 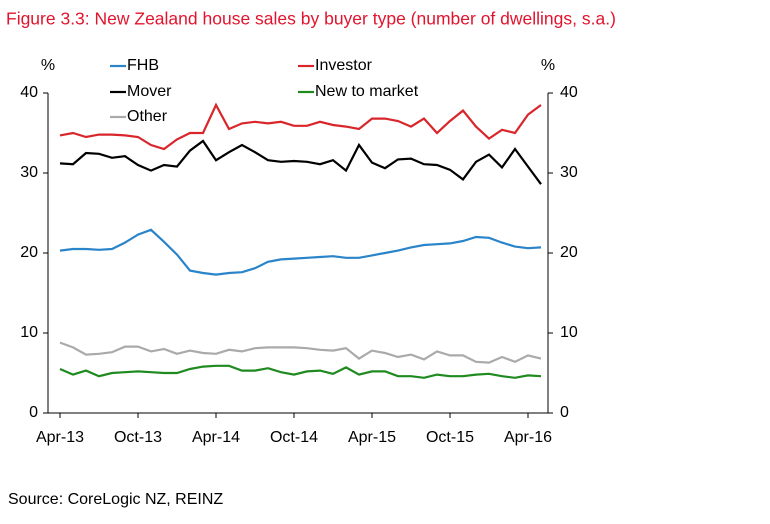 What do you see at coordinates (29, 252) in the screenshot?
I see `y-tick-label: 20` at bounding box center [29, 252].